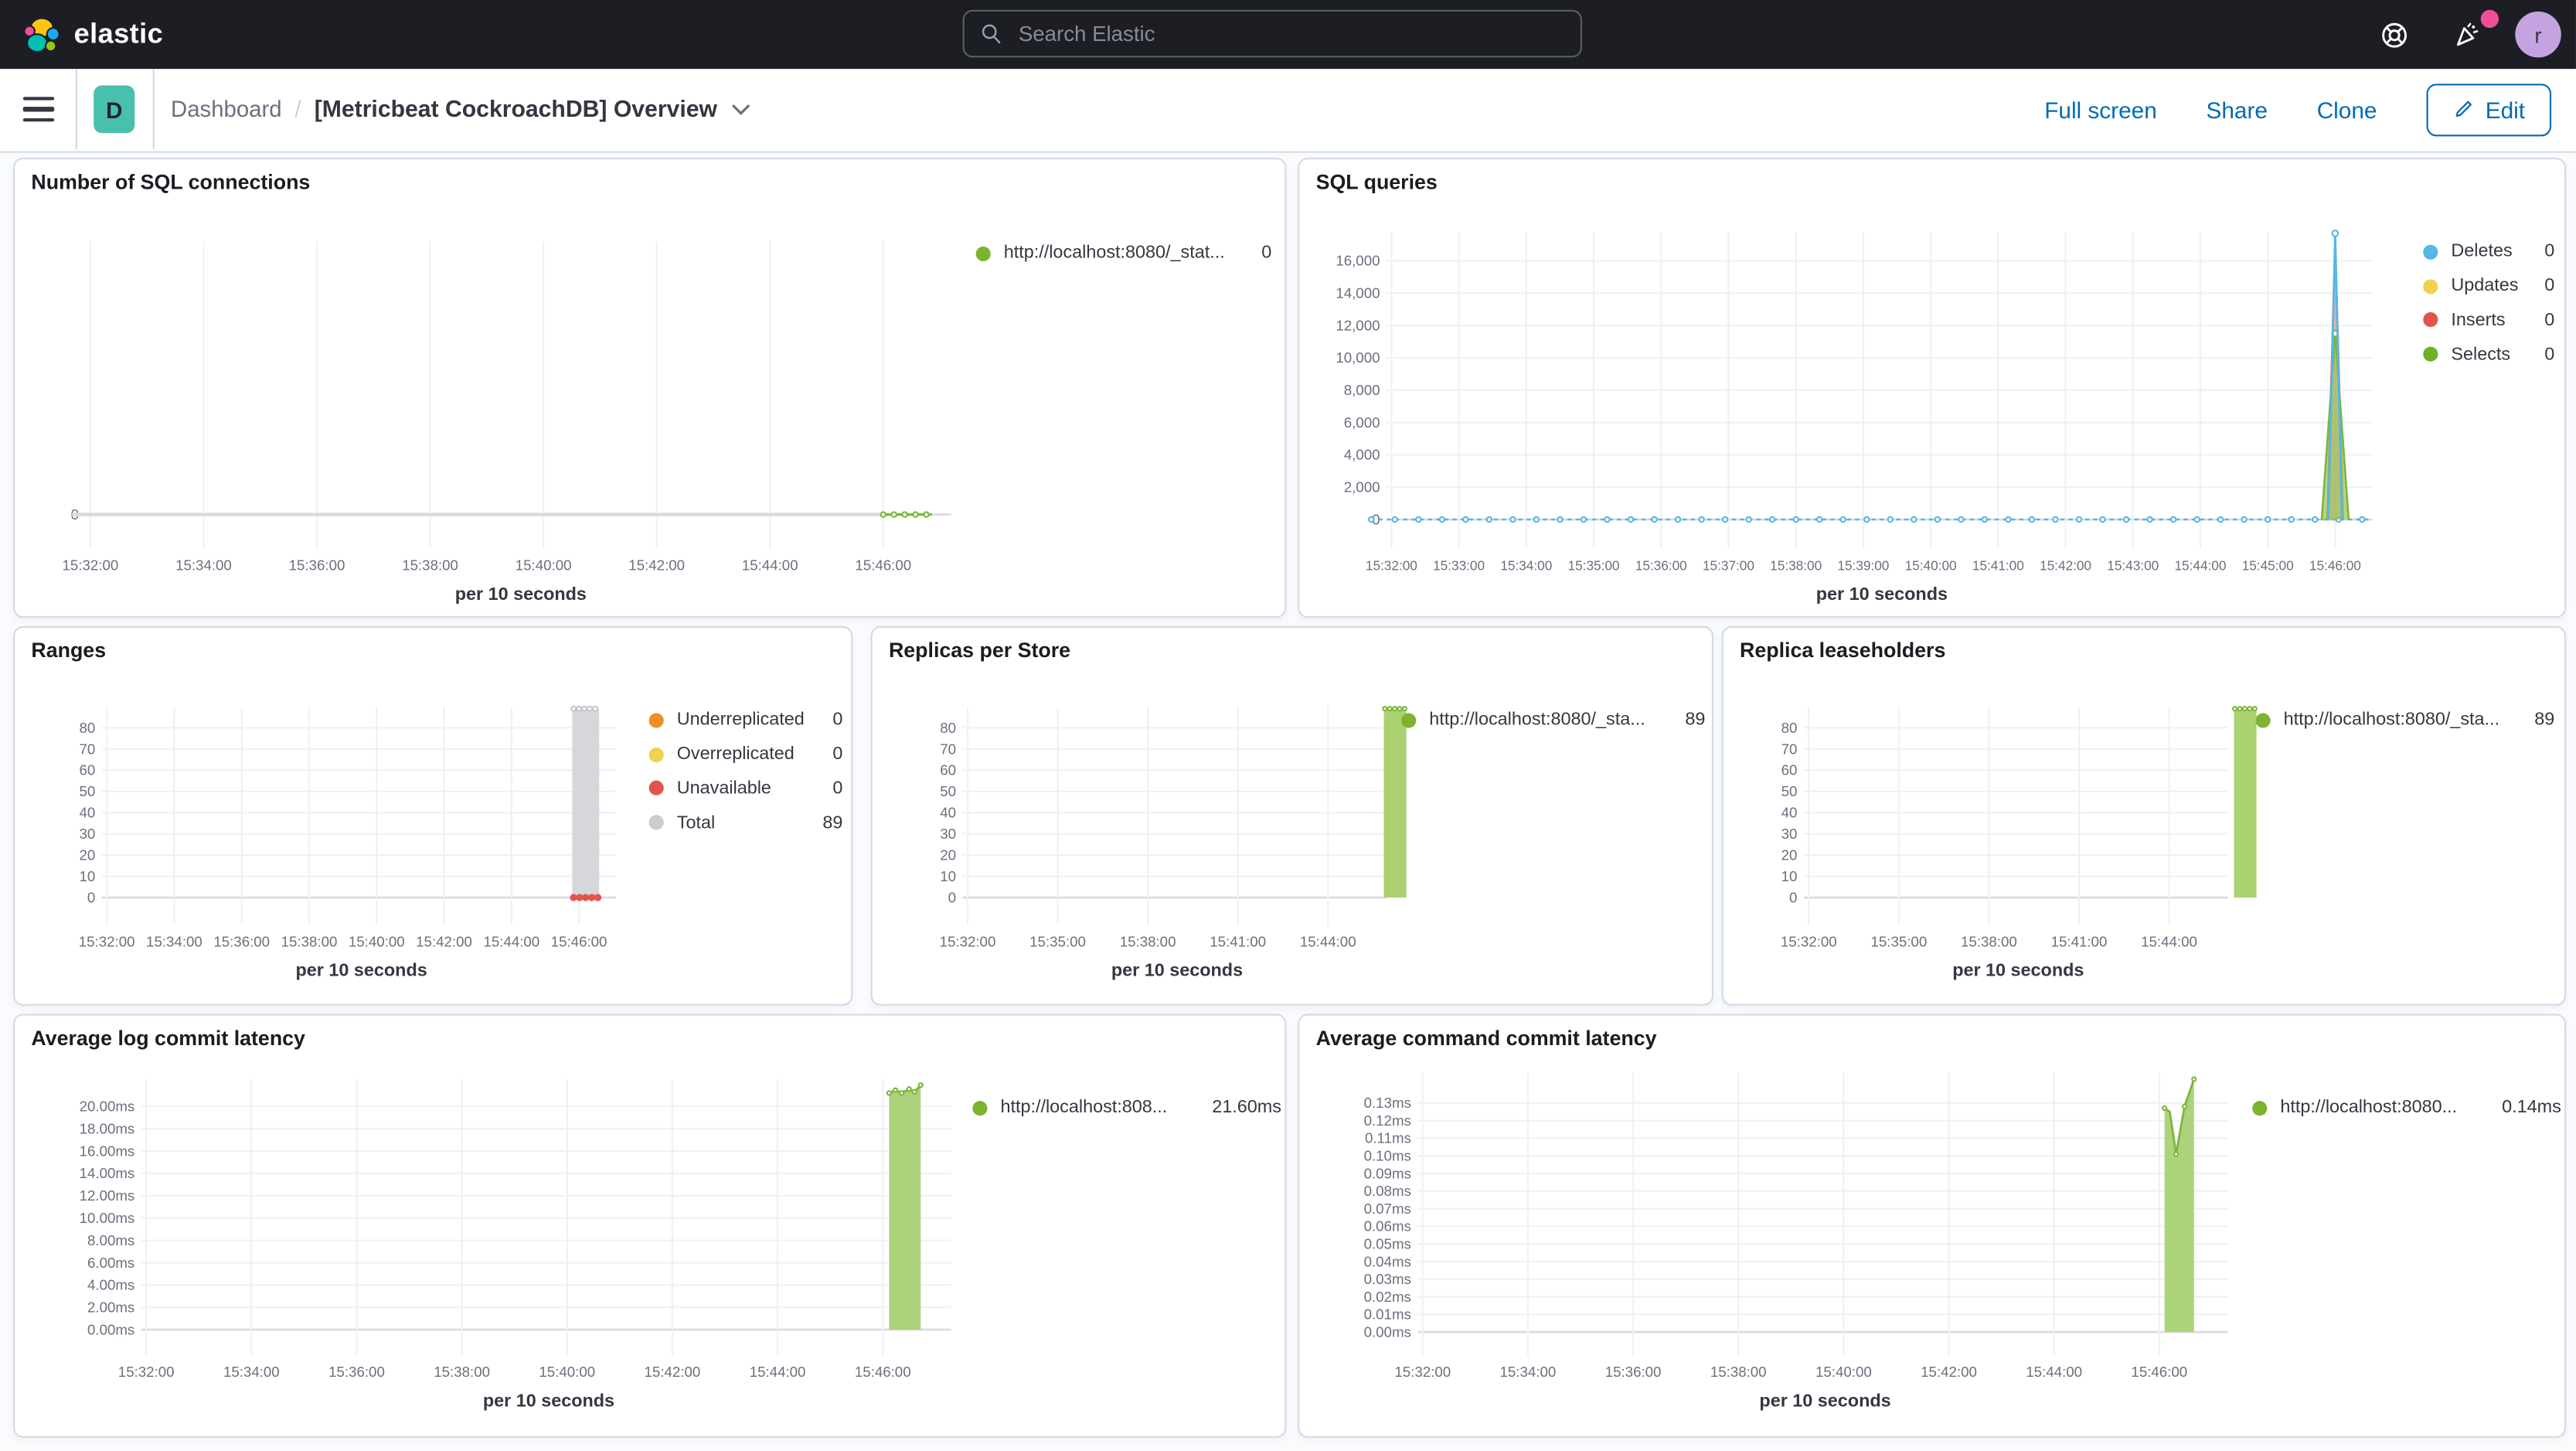  What do you see at coordinates (2478, 320) in the screenshot?
I see `legend-label: Inserts` at bounding box center [2478, 320].